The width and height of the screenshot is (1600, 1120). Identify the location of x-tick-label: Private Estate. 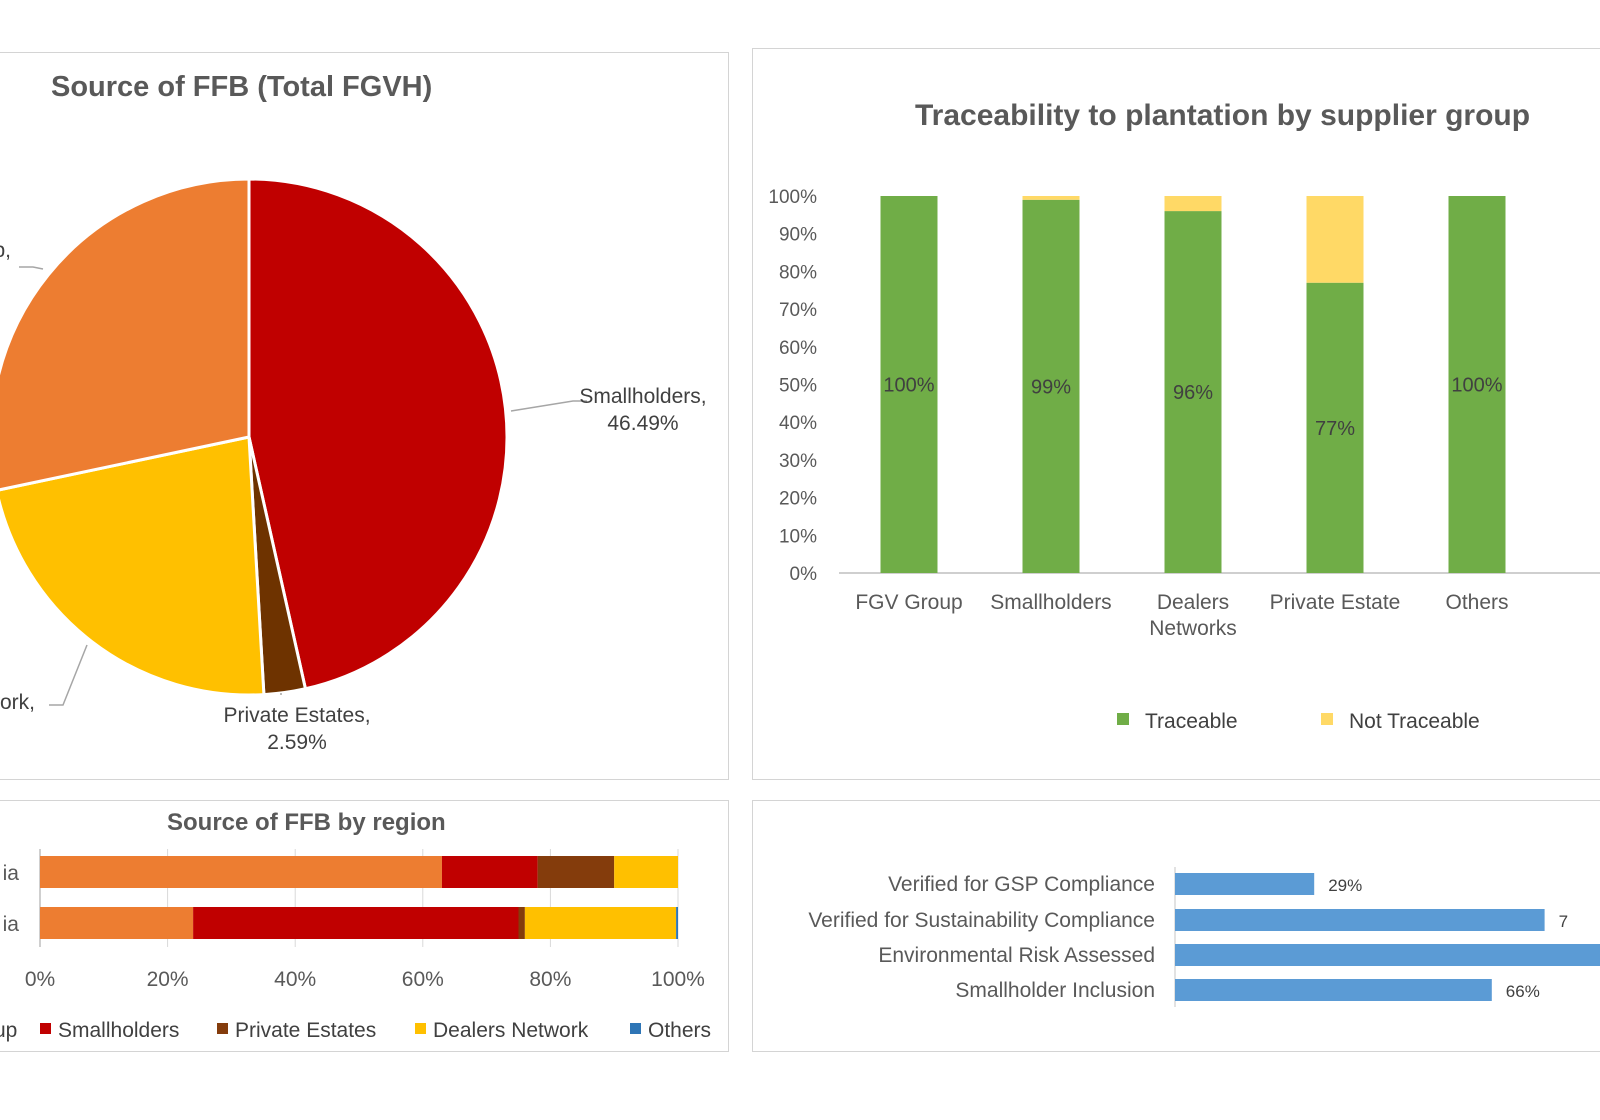
(1335, 602).